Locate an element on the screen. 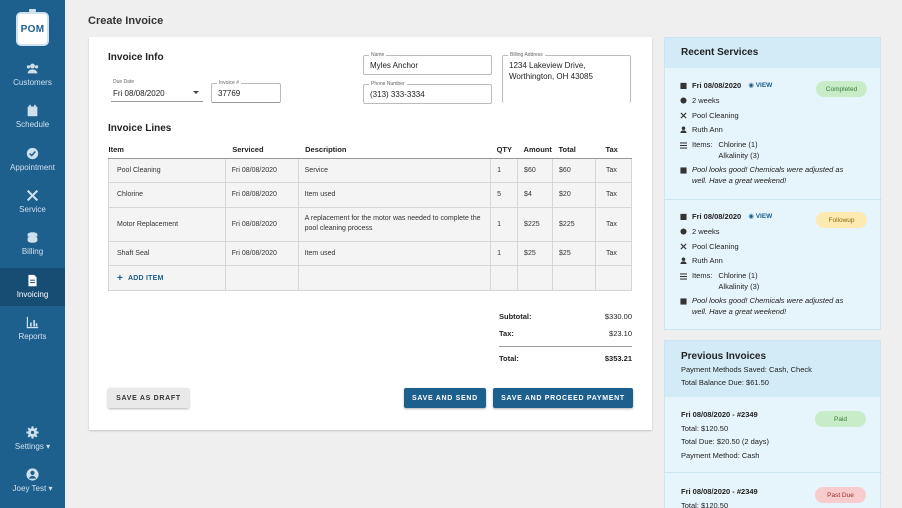 The height and width of the screenshot is (508, 902). view-label: VIEW is located at coordinates (764, 85).